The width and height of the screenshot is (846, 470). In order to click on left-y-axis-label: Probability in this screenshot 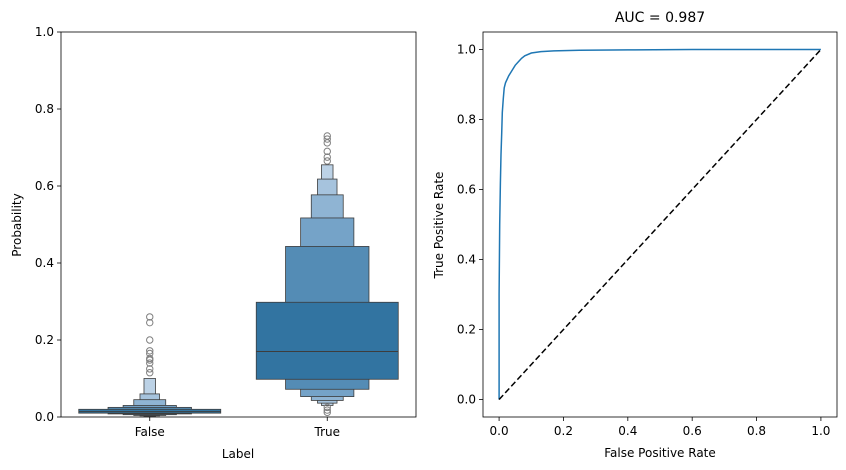, I will do `click(17, 224)`.